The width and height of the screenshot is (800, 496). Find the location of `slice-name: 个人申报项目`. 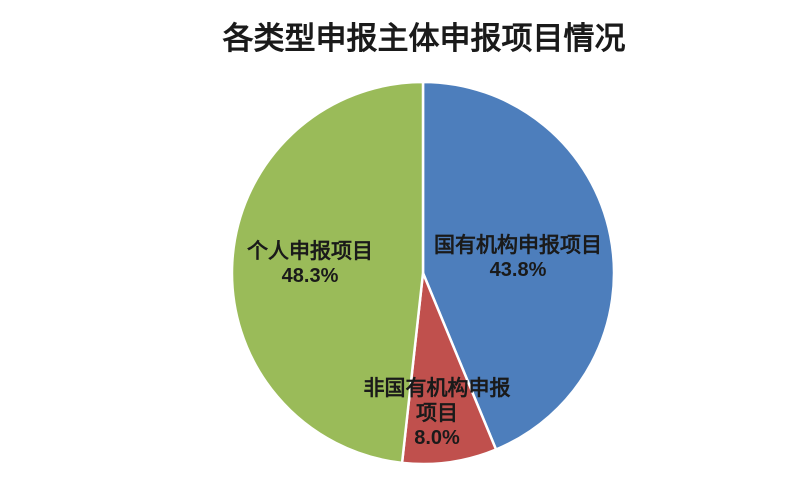

slice-name: 个人申报项目 is located at coordinates (310, 251).